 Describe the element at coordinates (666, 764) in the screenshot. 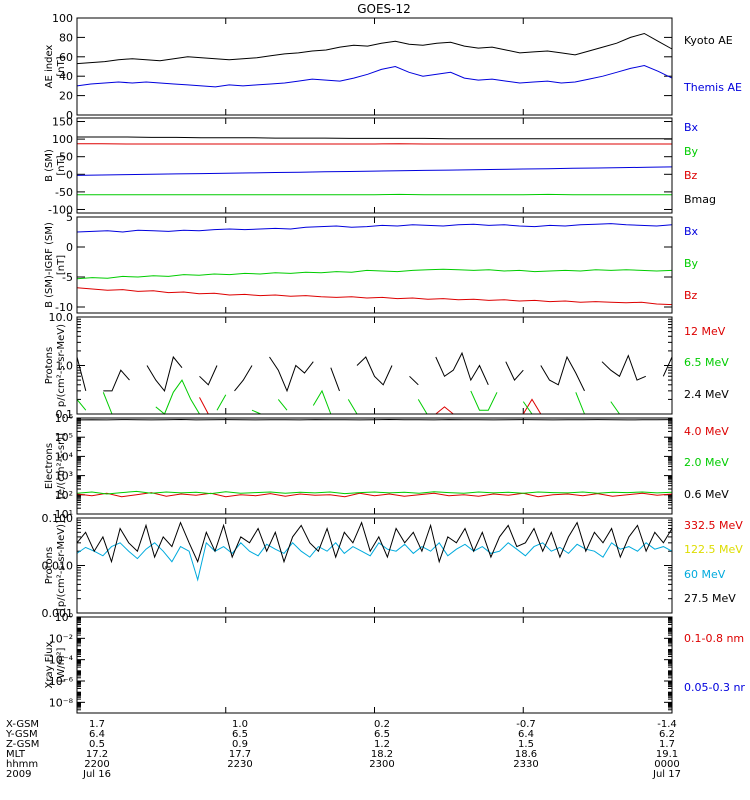

I see `footer-value: 0000` at that location.